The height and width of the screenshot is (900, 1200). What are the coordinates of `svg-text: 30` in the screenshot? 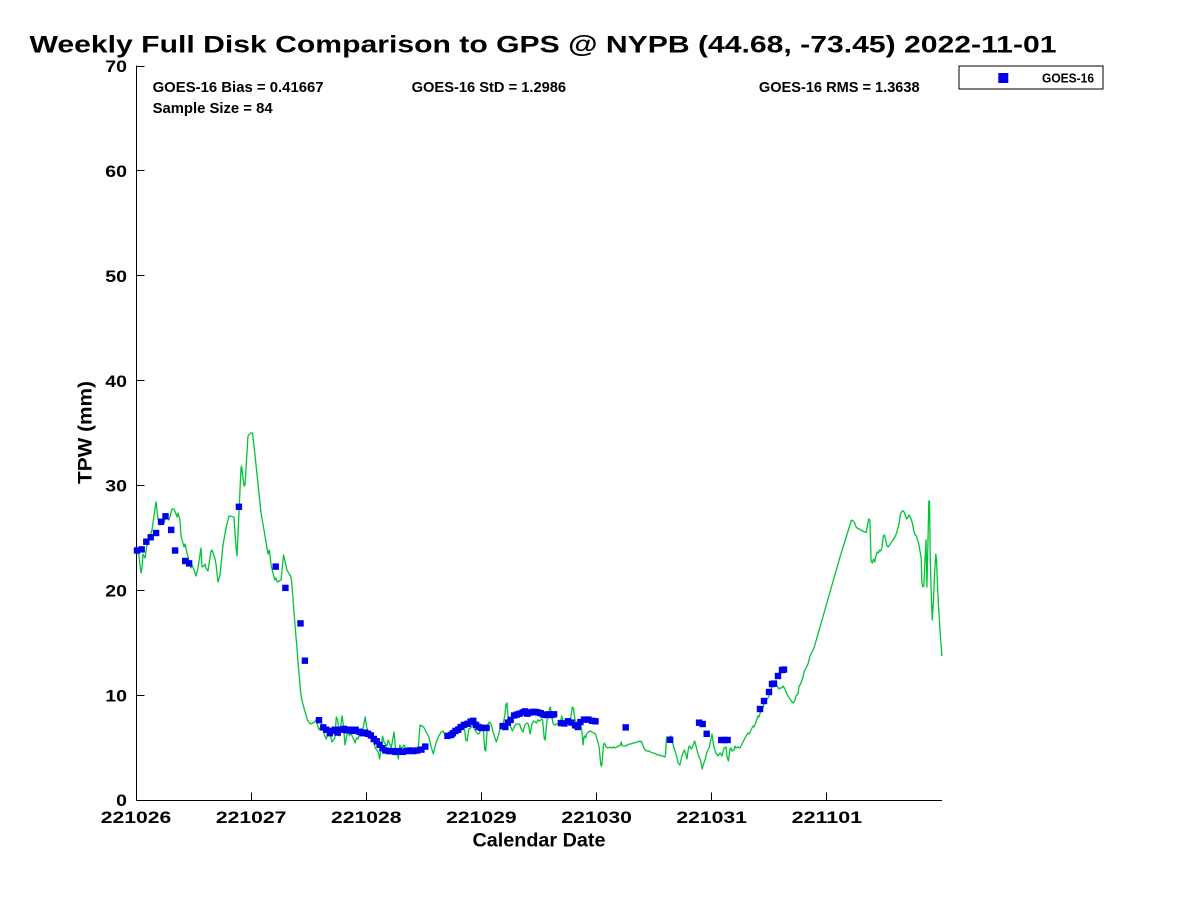 It's located at (116, 487).